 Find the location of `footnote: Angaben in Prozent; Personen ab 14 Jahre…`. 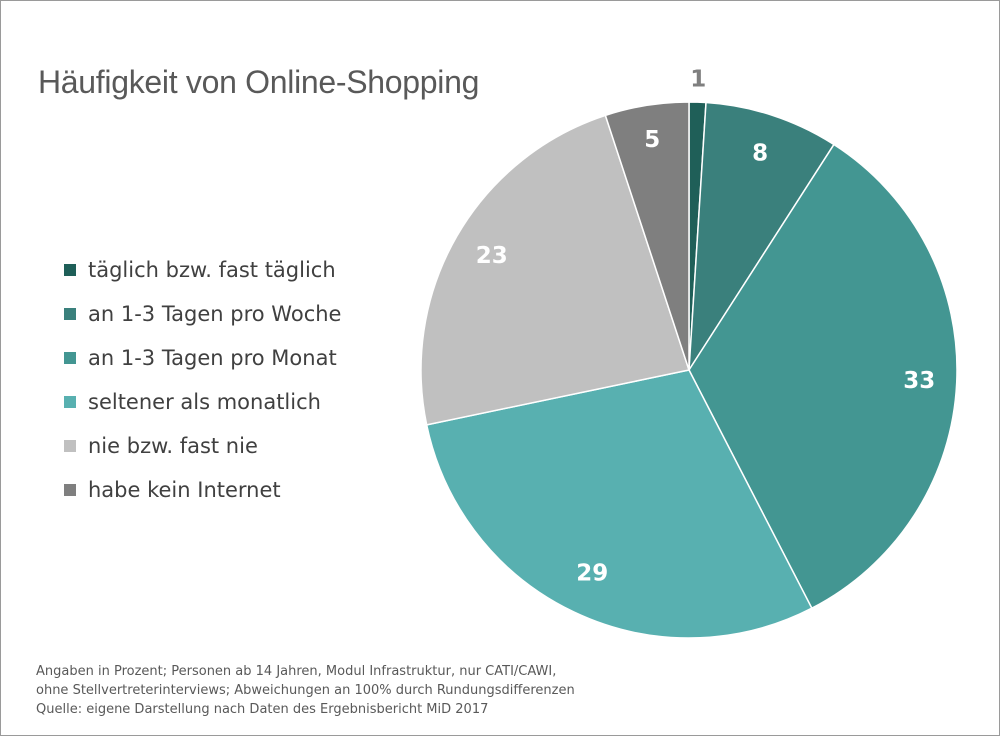

footnote: Angaben in Prozent; Personen ab 14 Jahre… is located at coordinates (305, 690).